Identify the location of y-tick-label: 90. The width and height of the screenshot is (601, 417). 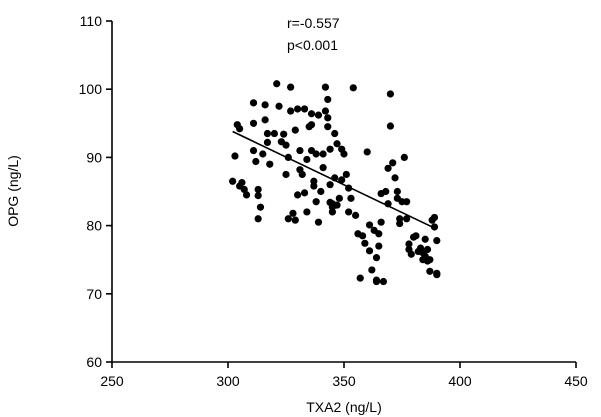
(94, 157).